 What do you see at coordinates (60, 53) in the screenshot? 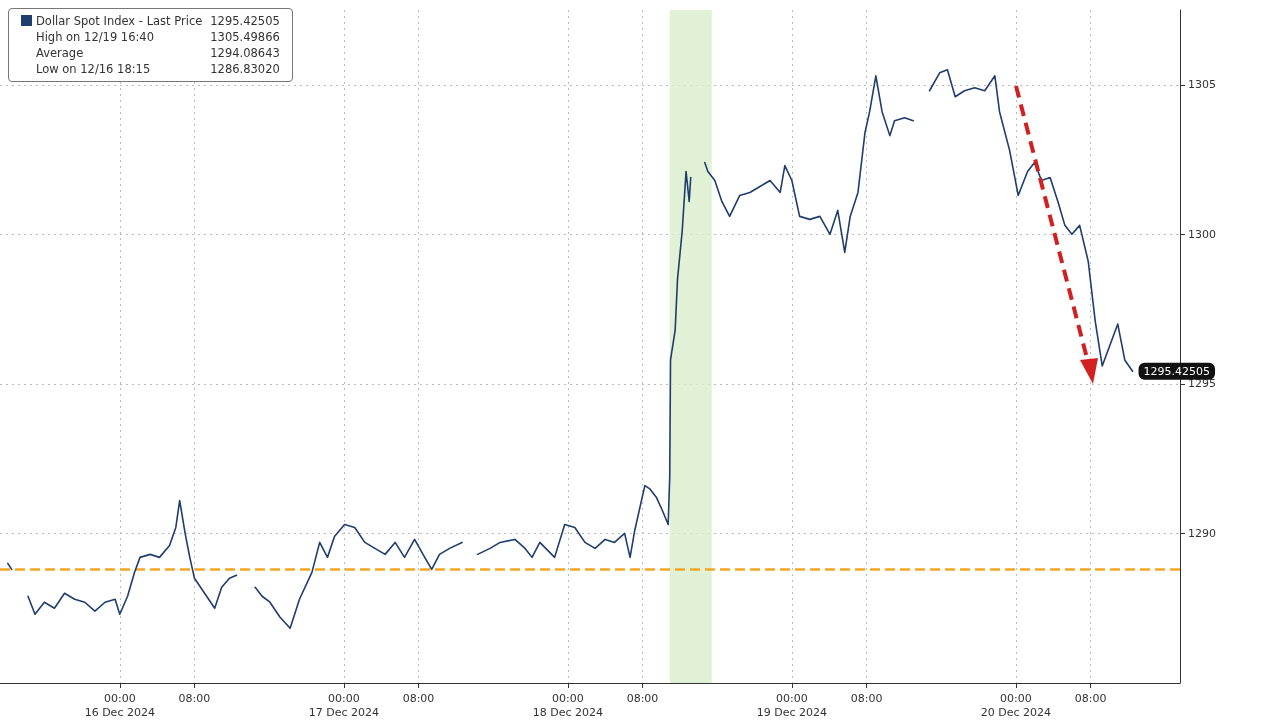
I see `annotation: Average` at bounding box center [60, 53].